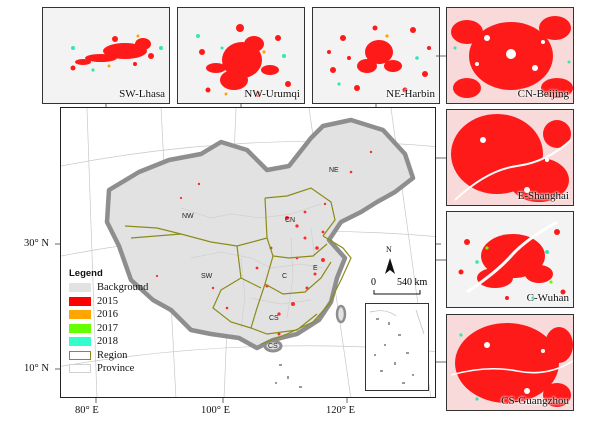 Image resolution: width=601 pixels, height=422 pixels. I want to click on hainan-island, so click(273, 346).